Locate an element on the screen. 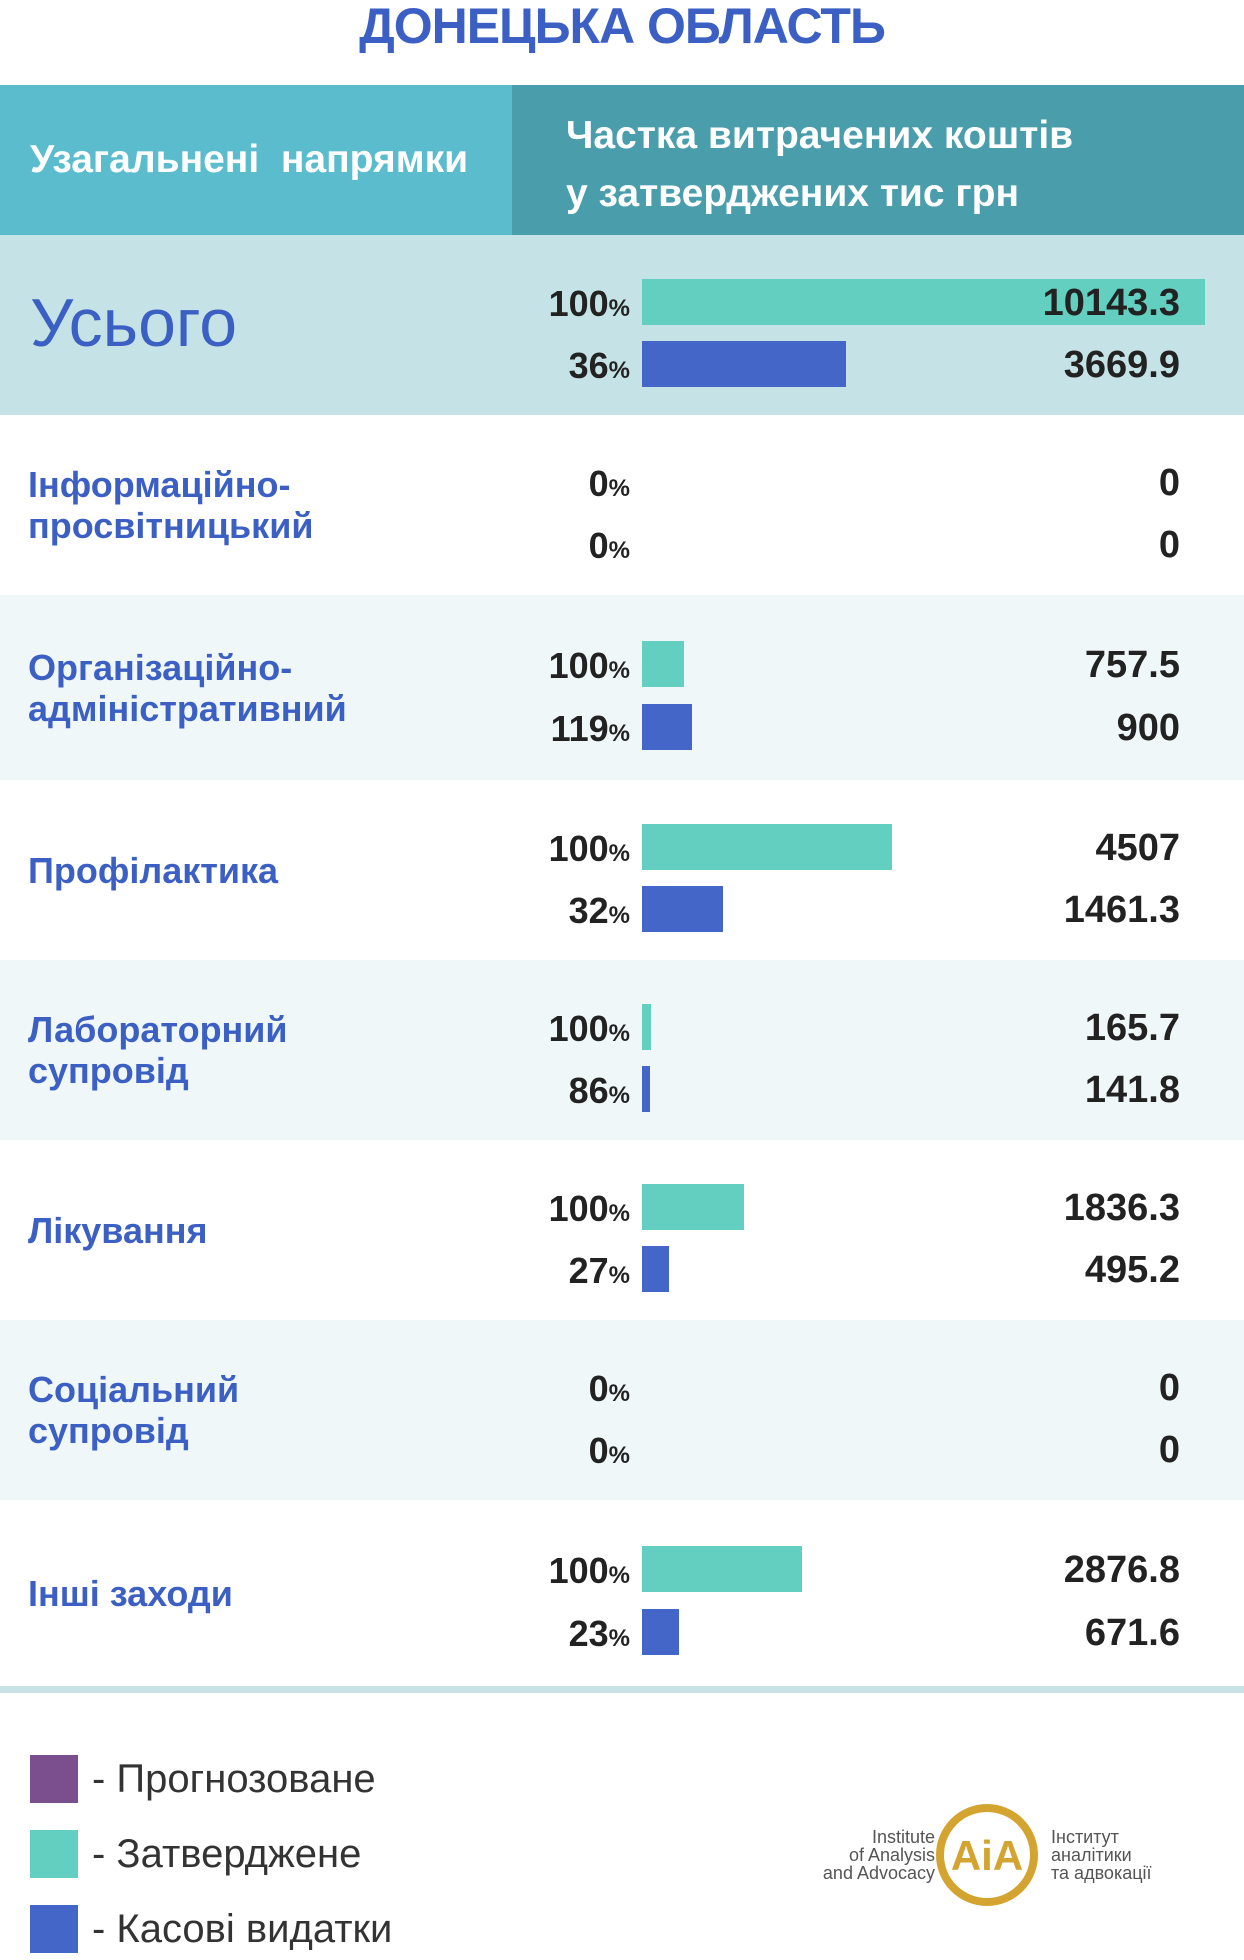  chart-row: Лабораторний супровід 100% 165.7 86% 141.8 is located at coordinates (622, 1050).